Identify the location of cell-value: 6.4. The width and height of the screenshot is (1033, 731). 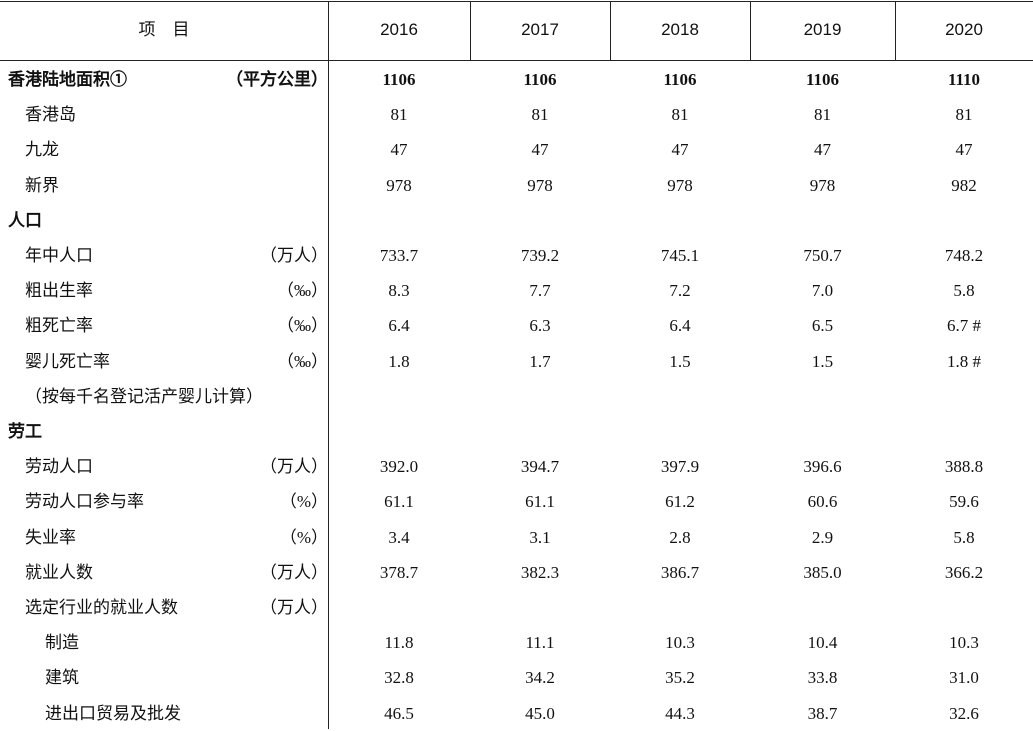
(680, 326).